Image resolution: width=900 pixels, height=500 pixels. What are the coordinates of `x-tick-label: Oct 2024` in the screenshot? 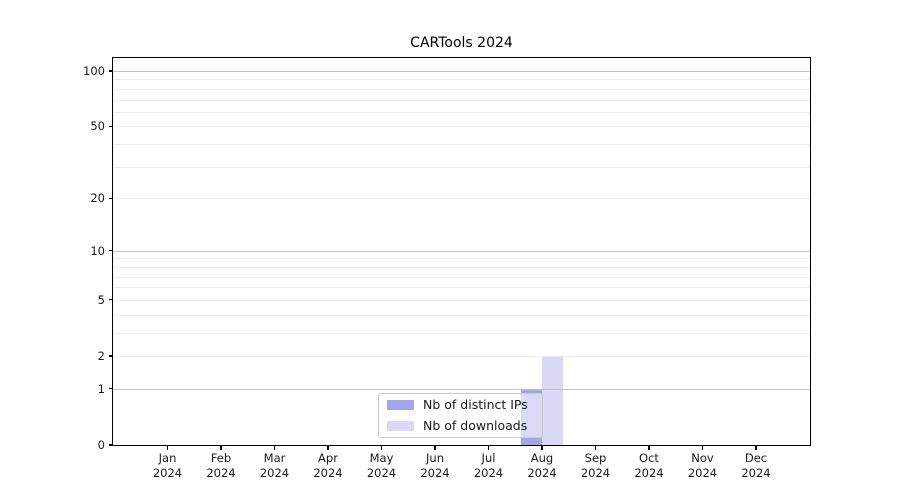 It's located at (649, 465).